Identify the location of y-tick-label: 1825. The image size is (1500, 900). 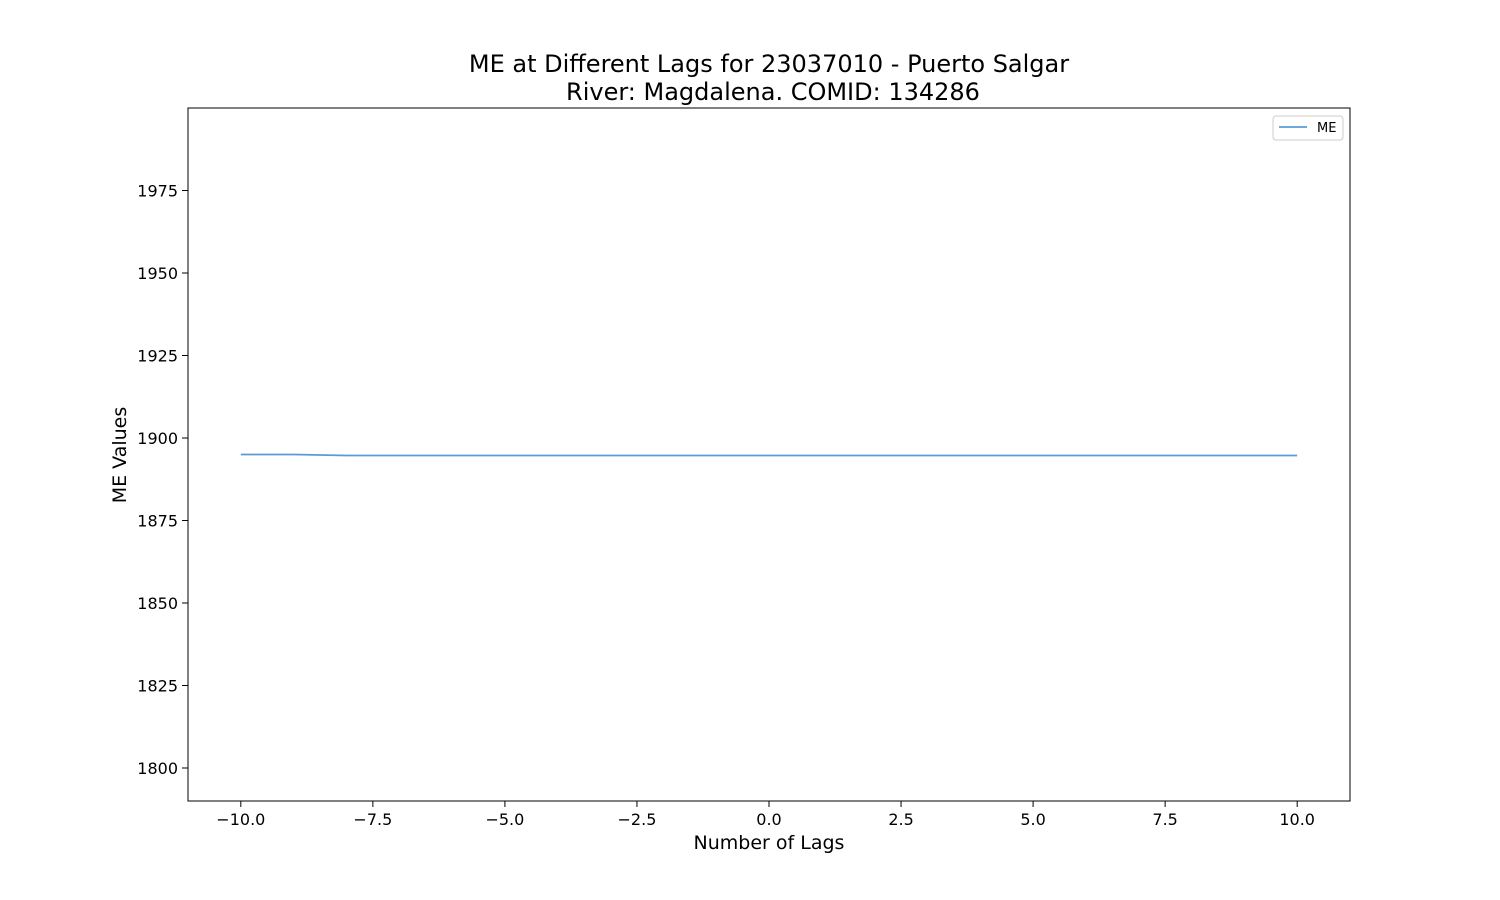
(157, 686).